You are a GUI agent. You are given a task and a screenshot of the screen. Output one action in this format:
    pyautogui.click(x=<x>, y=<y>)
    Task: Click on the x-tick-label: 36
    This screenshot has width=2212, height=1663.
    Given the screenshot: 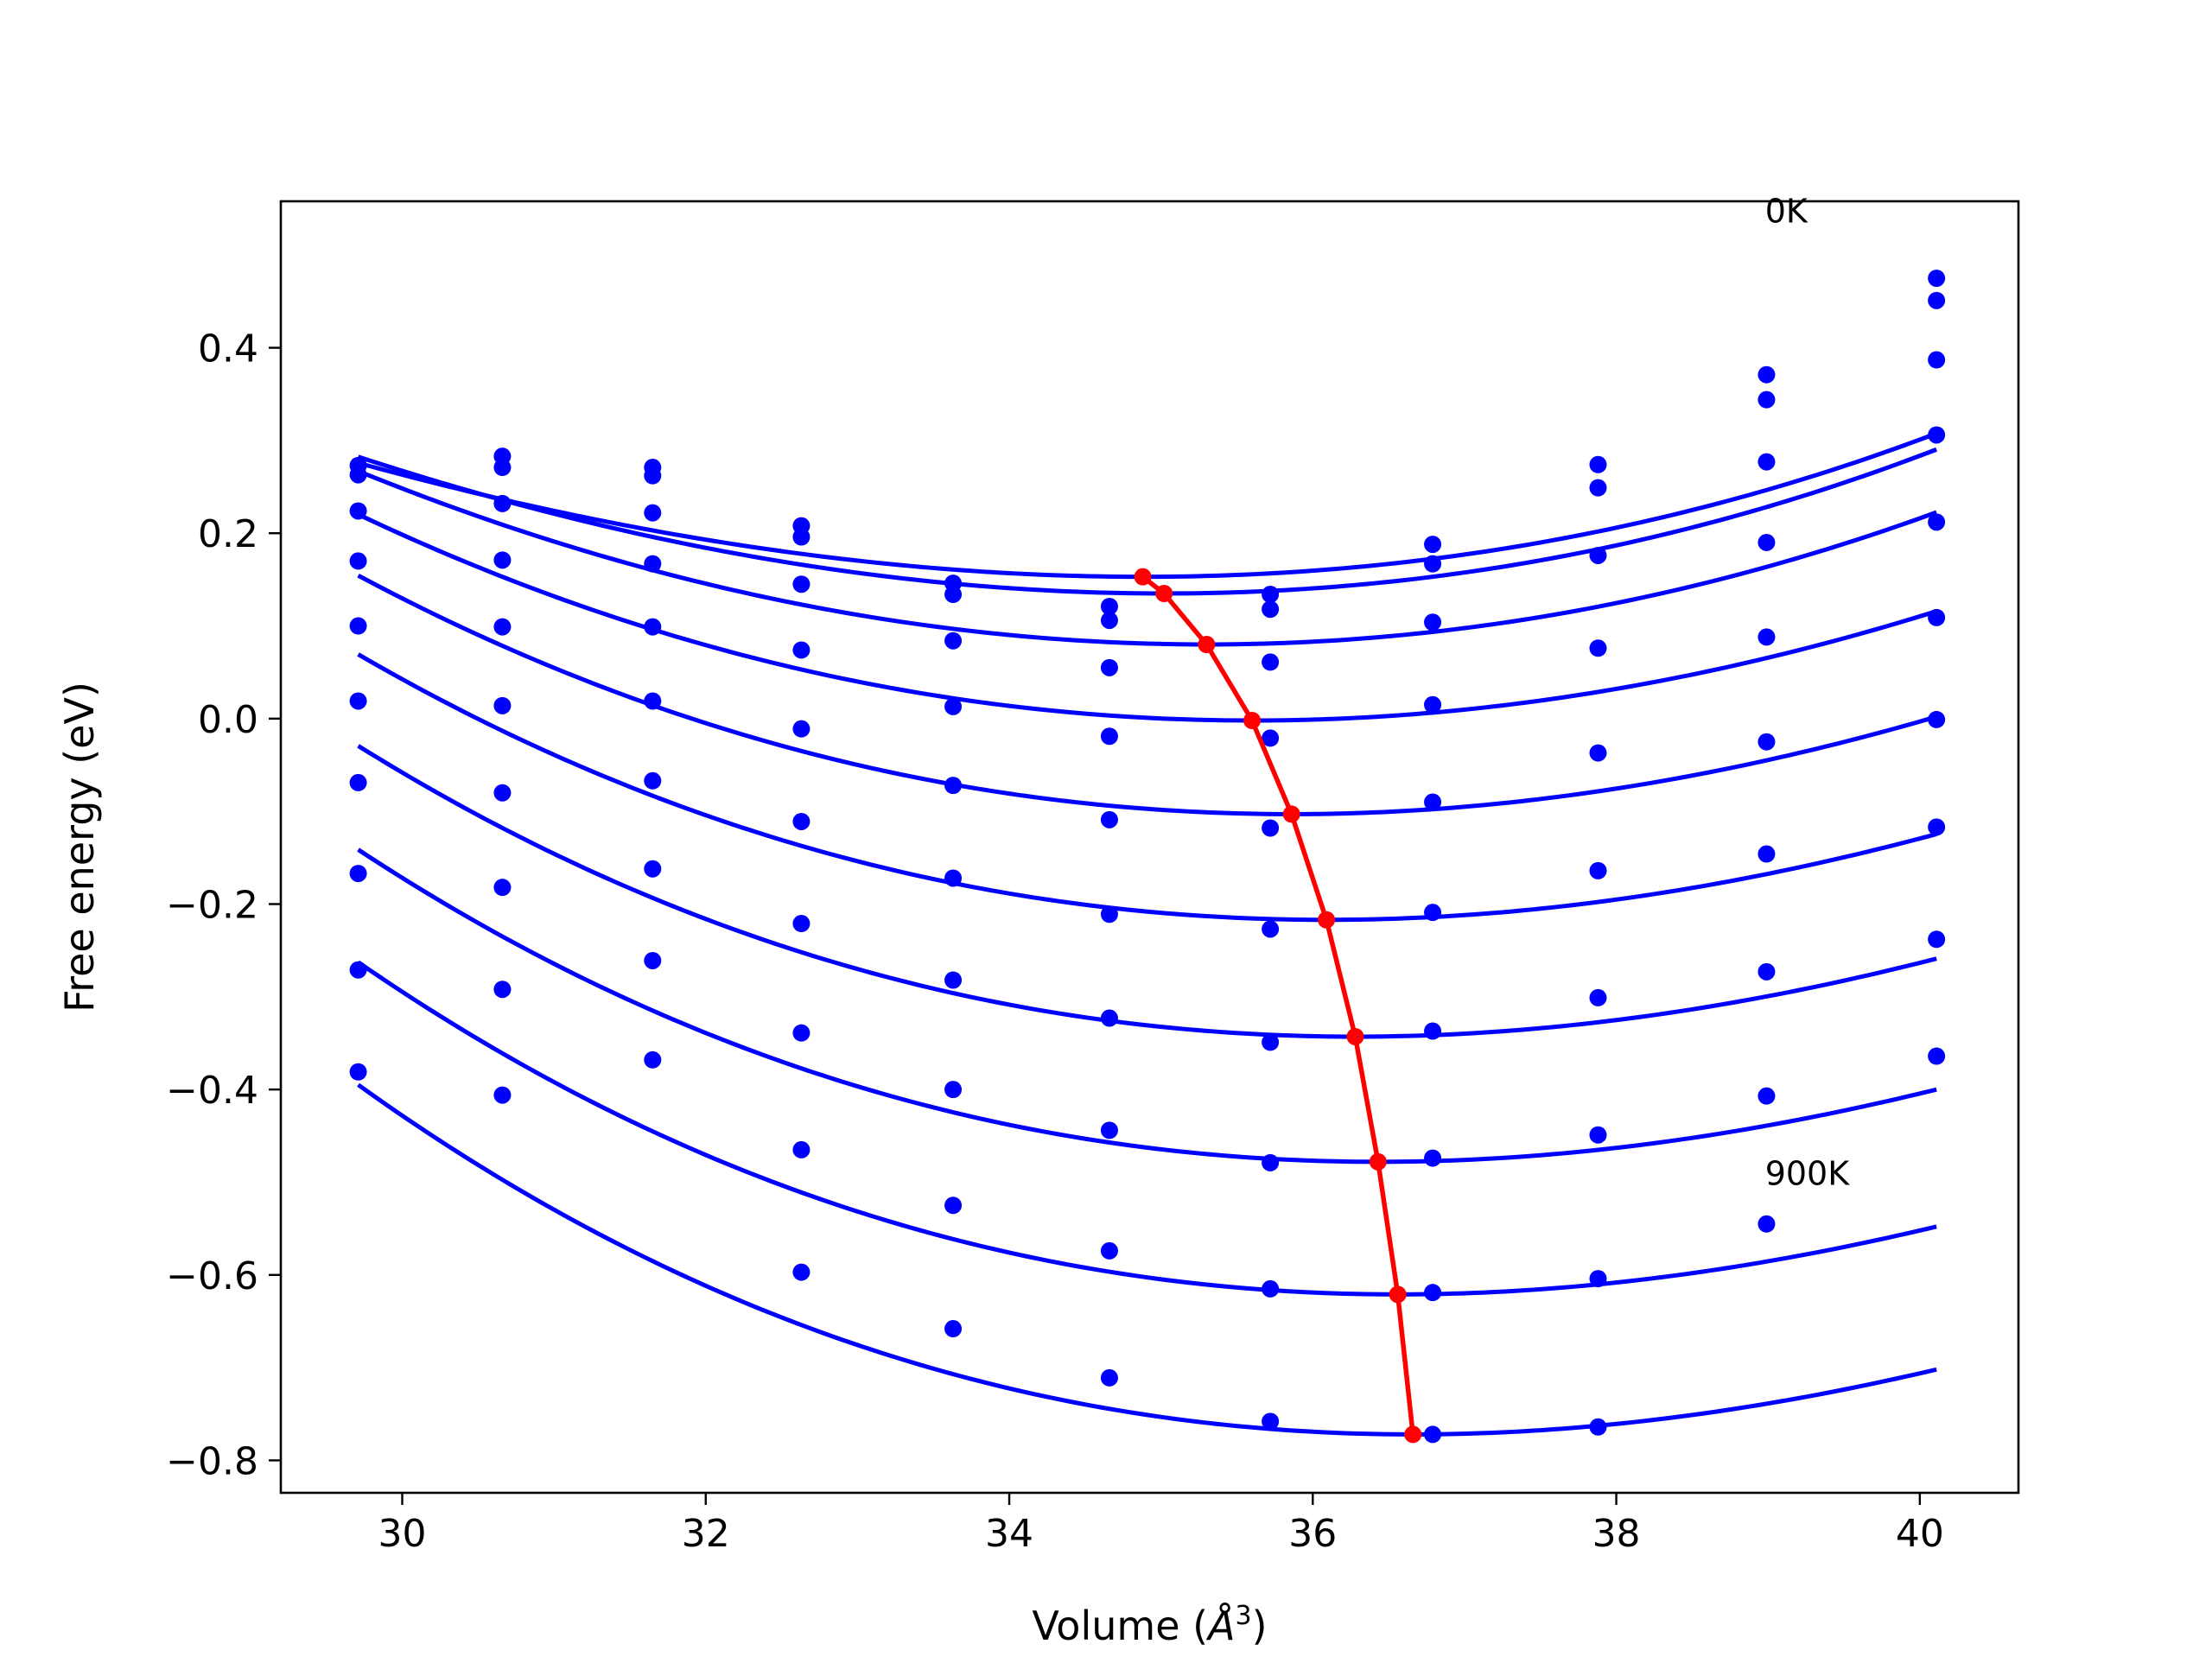 What is the action you would take?
    pyautogui.click(x=1312, y=1534)
    